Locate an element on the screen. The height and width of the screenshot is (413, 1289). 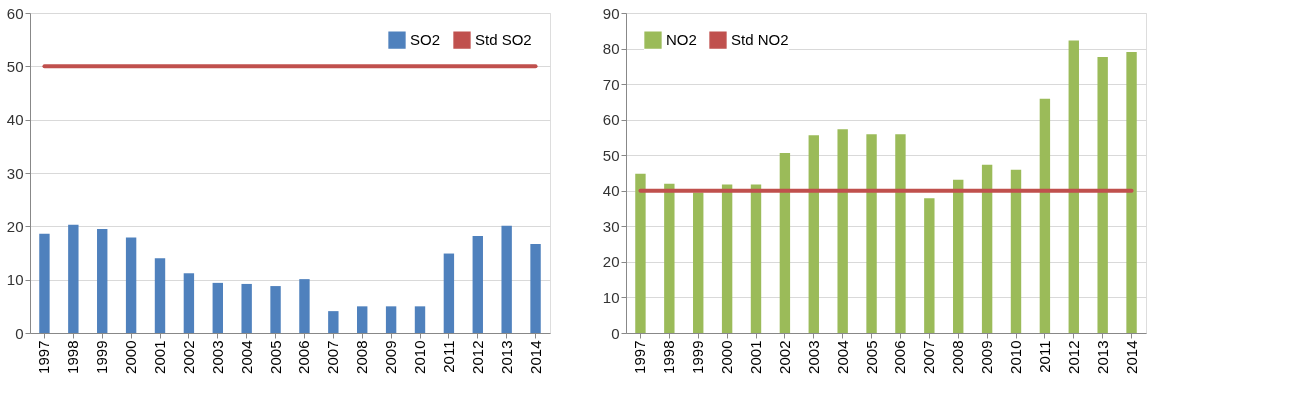
y-tick-label: 90 is located at coordinates (611, 13).